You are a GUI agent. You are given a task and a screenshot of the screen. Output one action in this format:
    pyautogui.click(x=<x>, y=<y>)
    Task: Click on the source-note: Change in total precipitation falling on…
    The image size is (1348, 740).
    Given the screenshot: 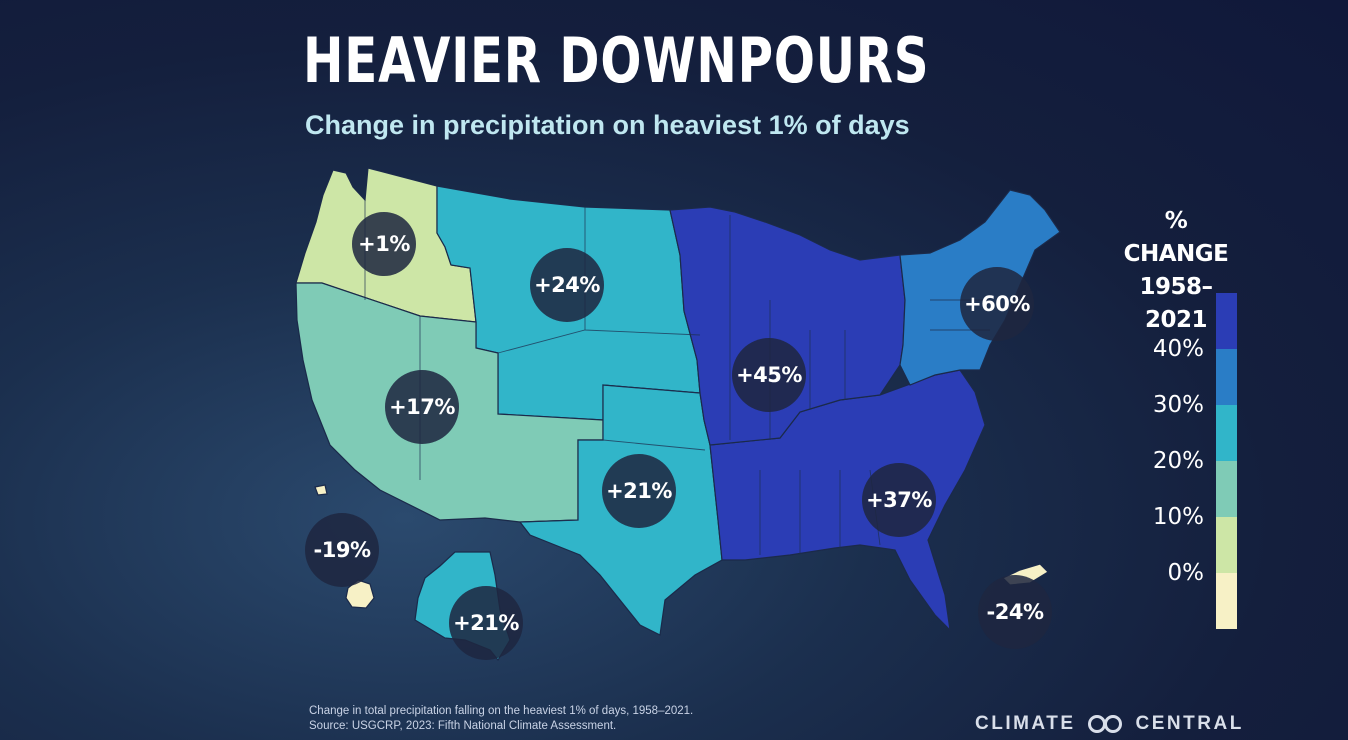 What is the action you would take?
    pyautogui.click(x=501, y=719)
    